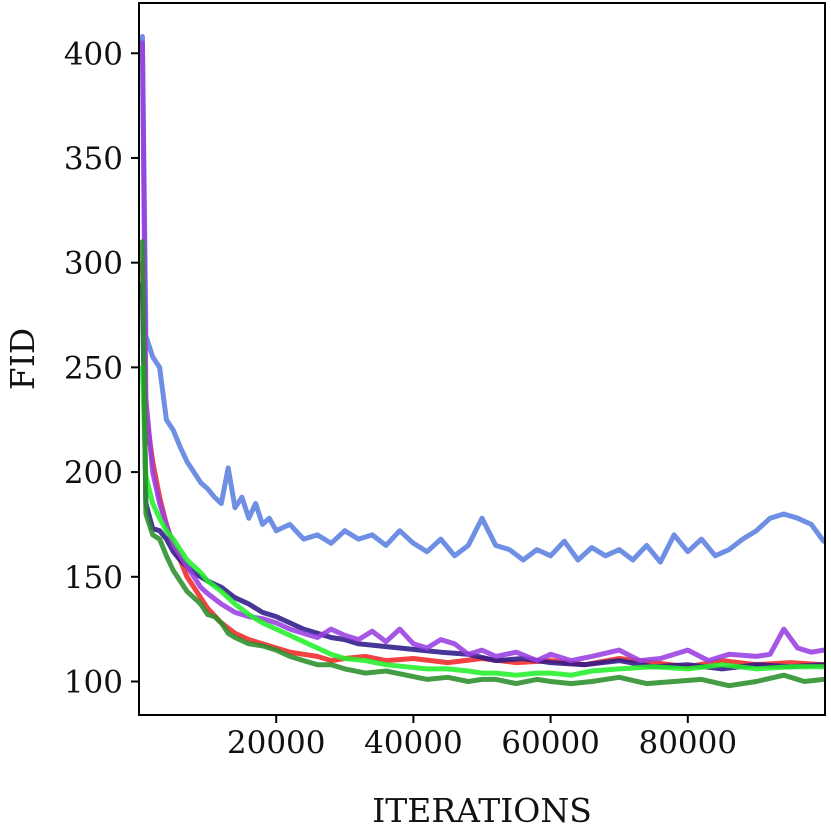 This screenshot has height=829, width=831. What do you see at coordinates (93, 264) in the screenshot?
I see `y-tick-label-4: 300` at bounding box center [93, 264].